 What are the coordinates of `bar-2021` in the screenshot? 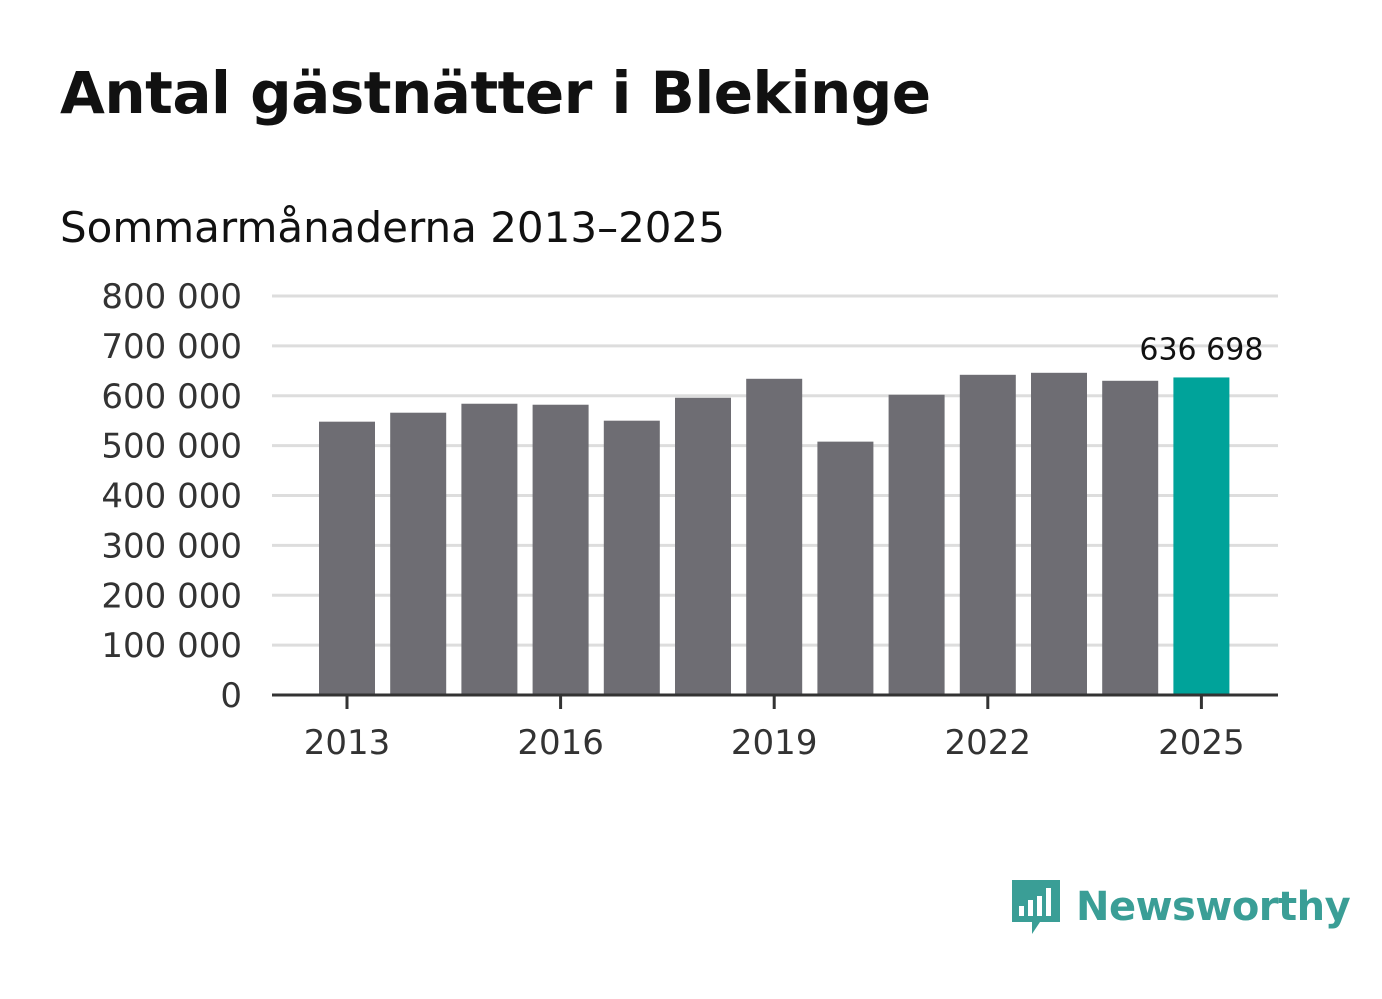 It's located at (916, 544).